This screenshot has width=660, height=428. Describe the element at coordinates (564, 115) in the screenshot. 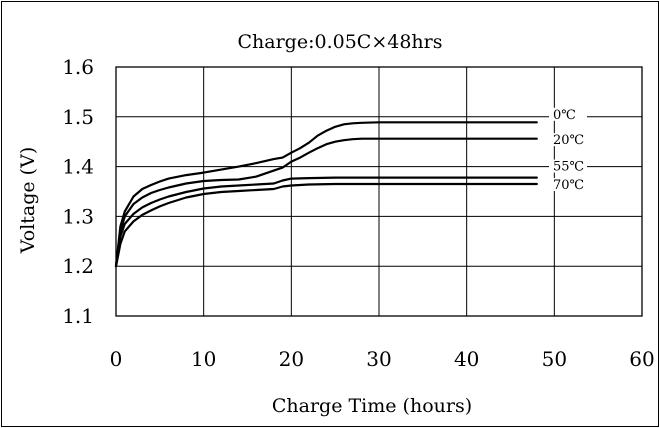

I see `series-label: 0℃` at that location.